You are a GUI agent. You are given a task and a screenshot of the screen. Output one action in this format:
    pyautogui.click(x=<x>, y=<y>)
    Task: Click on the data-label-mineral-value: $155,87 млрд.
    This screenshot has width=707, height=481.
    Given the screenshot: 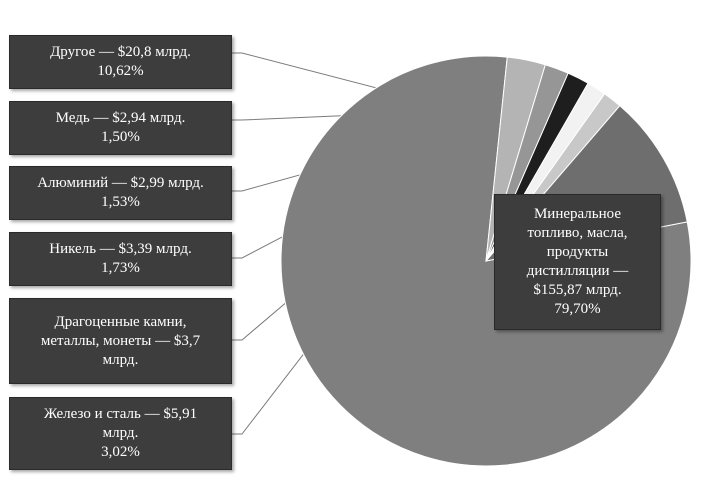 What is the action you would take?
    pyautogui.click(x=577, y=290)
    